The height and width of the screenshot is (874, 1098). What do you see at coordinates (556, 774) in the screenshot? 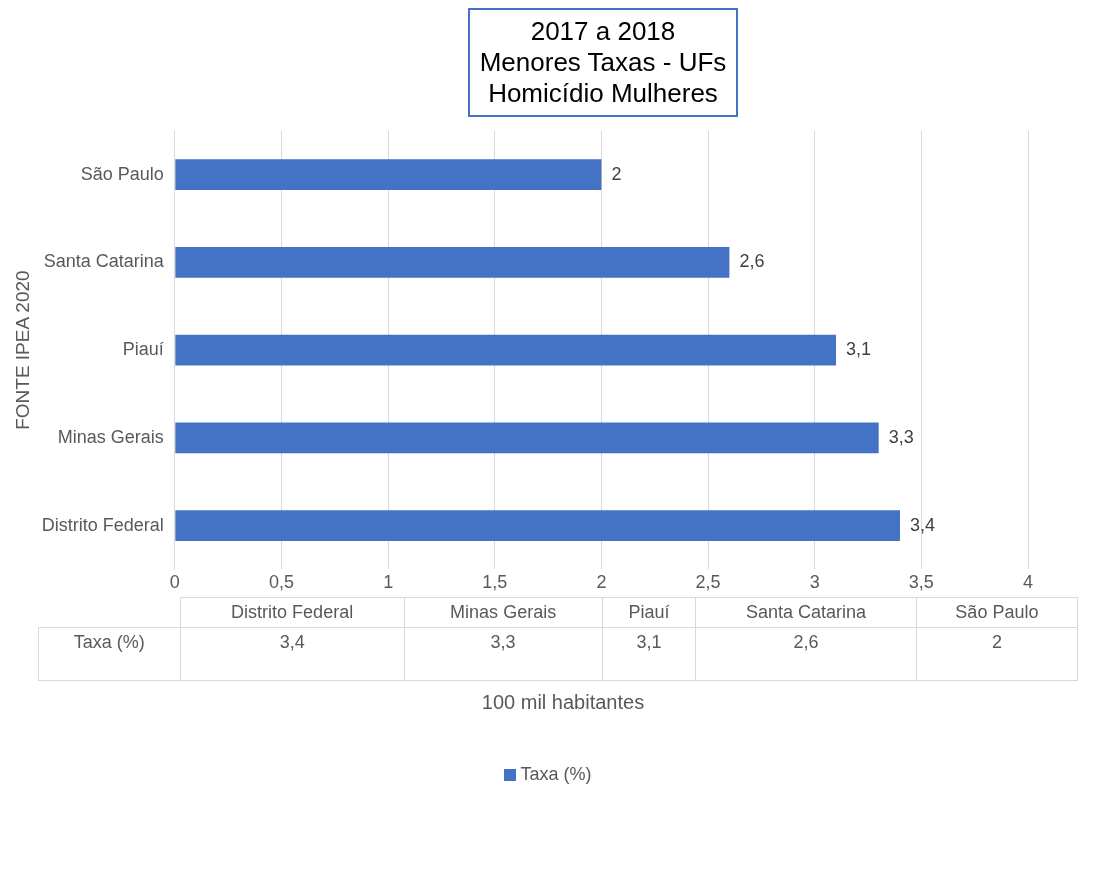
I see `legend-label: Taxa (%)` at bounding box center [556, 774].